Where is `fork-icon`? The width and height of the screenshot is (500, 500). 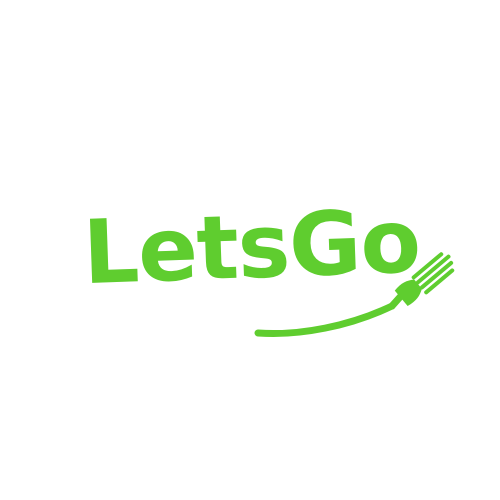 fork-icon is located at coordinates (421, 281).